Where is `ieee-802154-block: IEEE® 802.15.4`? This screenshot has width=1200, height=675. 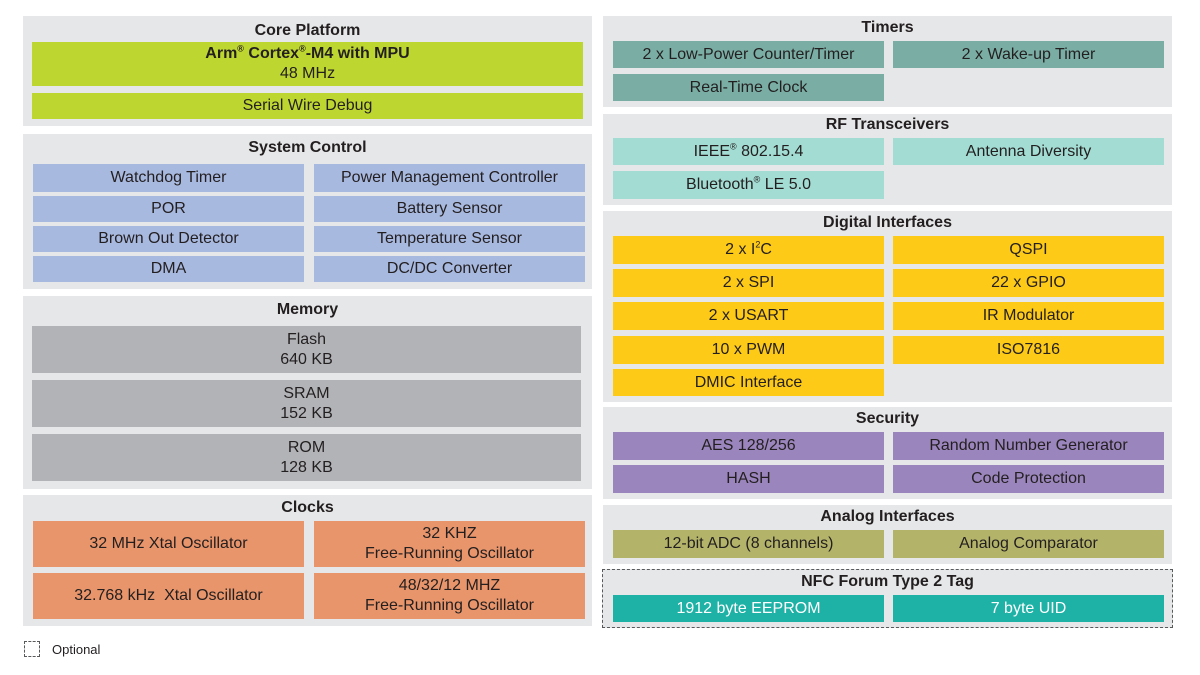 ieee-802154-block: IEEE® 802.15.4 is located at coordinates (748, 151).